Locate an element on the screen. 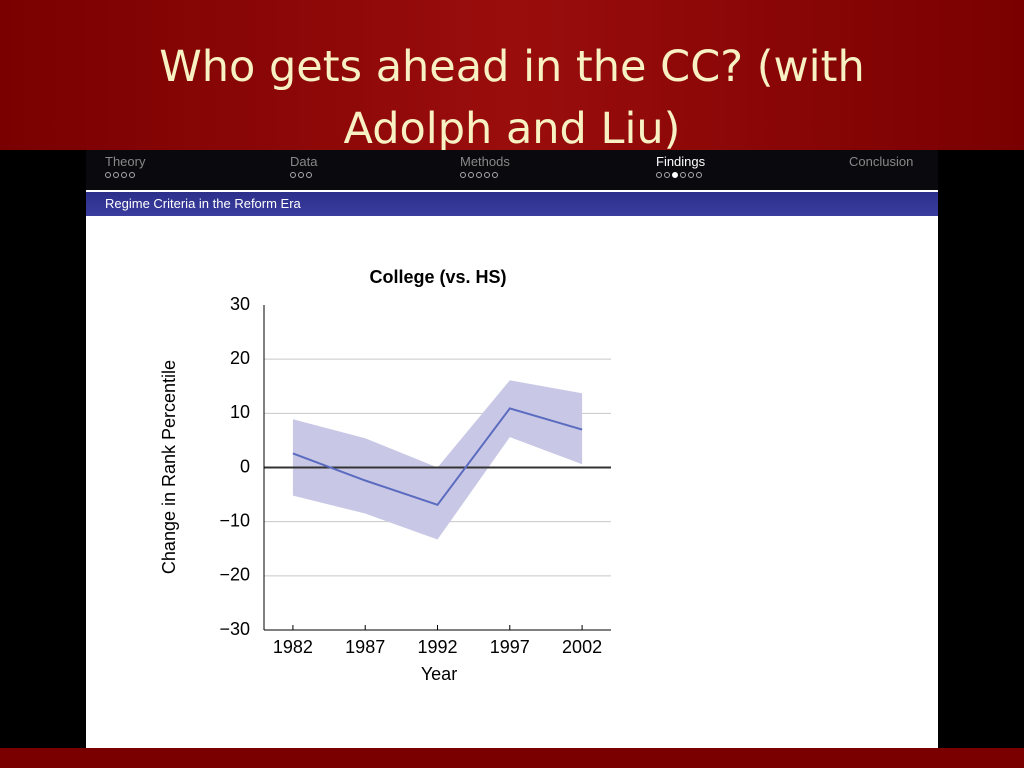 The width and height of the screenshot is (1024, 768). nav-label: Conclusion is located at coordinates (881, 161).